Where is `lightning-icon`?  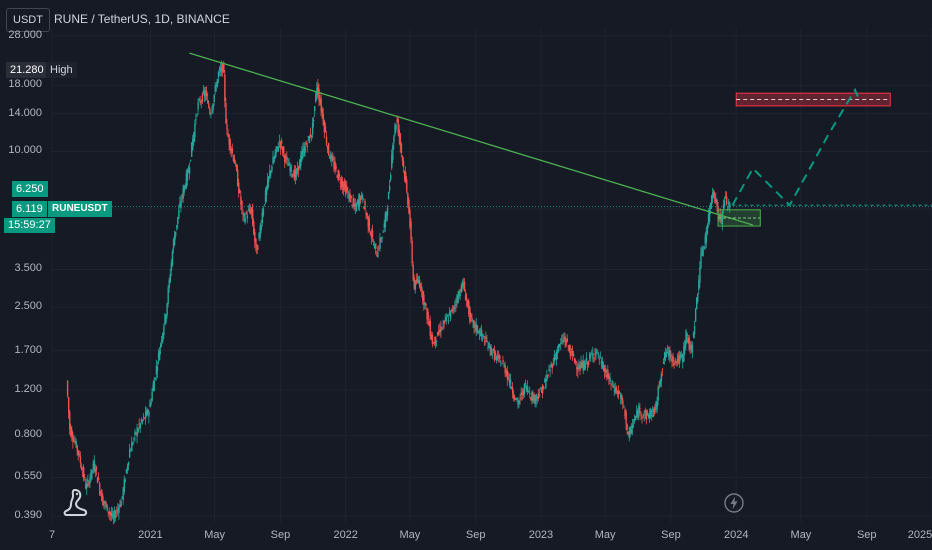 lightning-icon is located at coordinates (734, 503).